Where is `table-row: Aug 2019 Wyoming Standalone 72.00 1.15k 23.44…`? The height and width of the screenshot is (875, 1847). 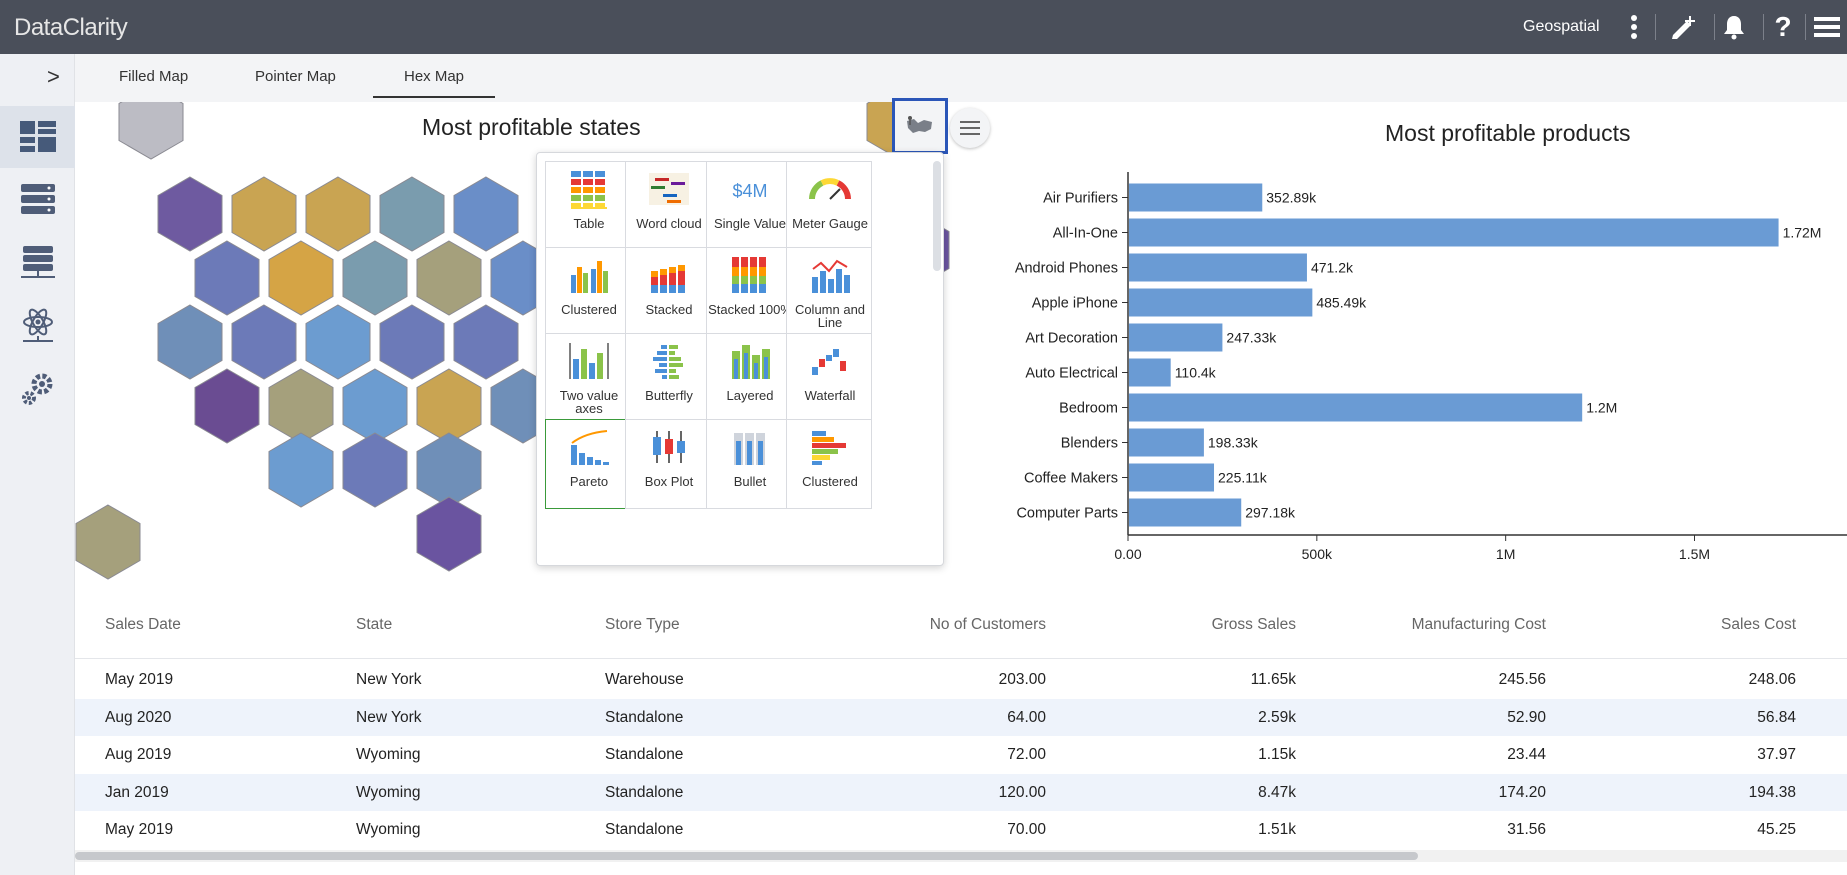
table-row: Aug 2019 Wyoming Standalone 72.00 1.15k 23.44… is located at coordinates (961, 754).